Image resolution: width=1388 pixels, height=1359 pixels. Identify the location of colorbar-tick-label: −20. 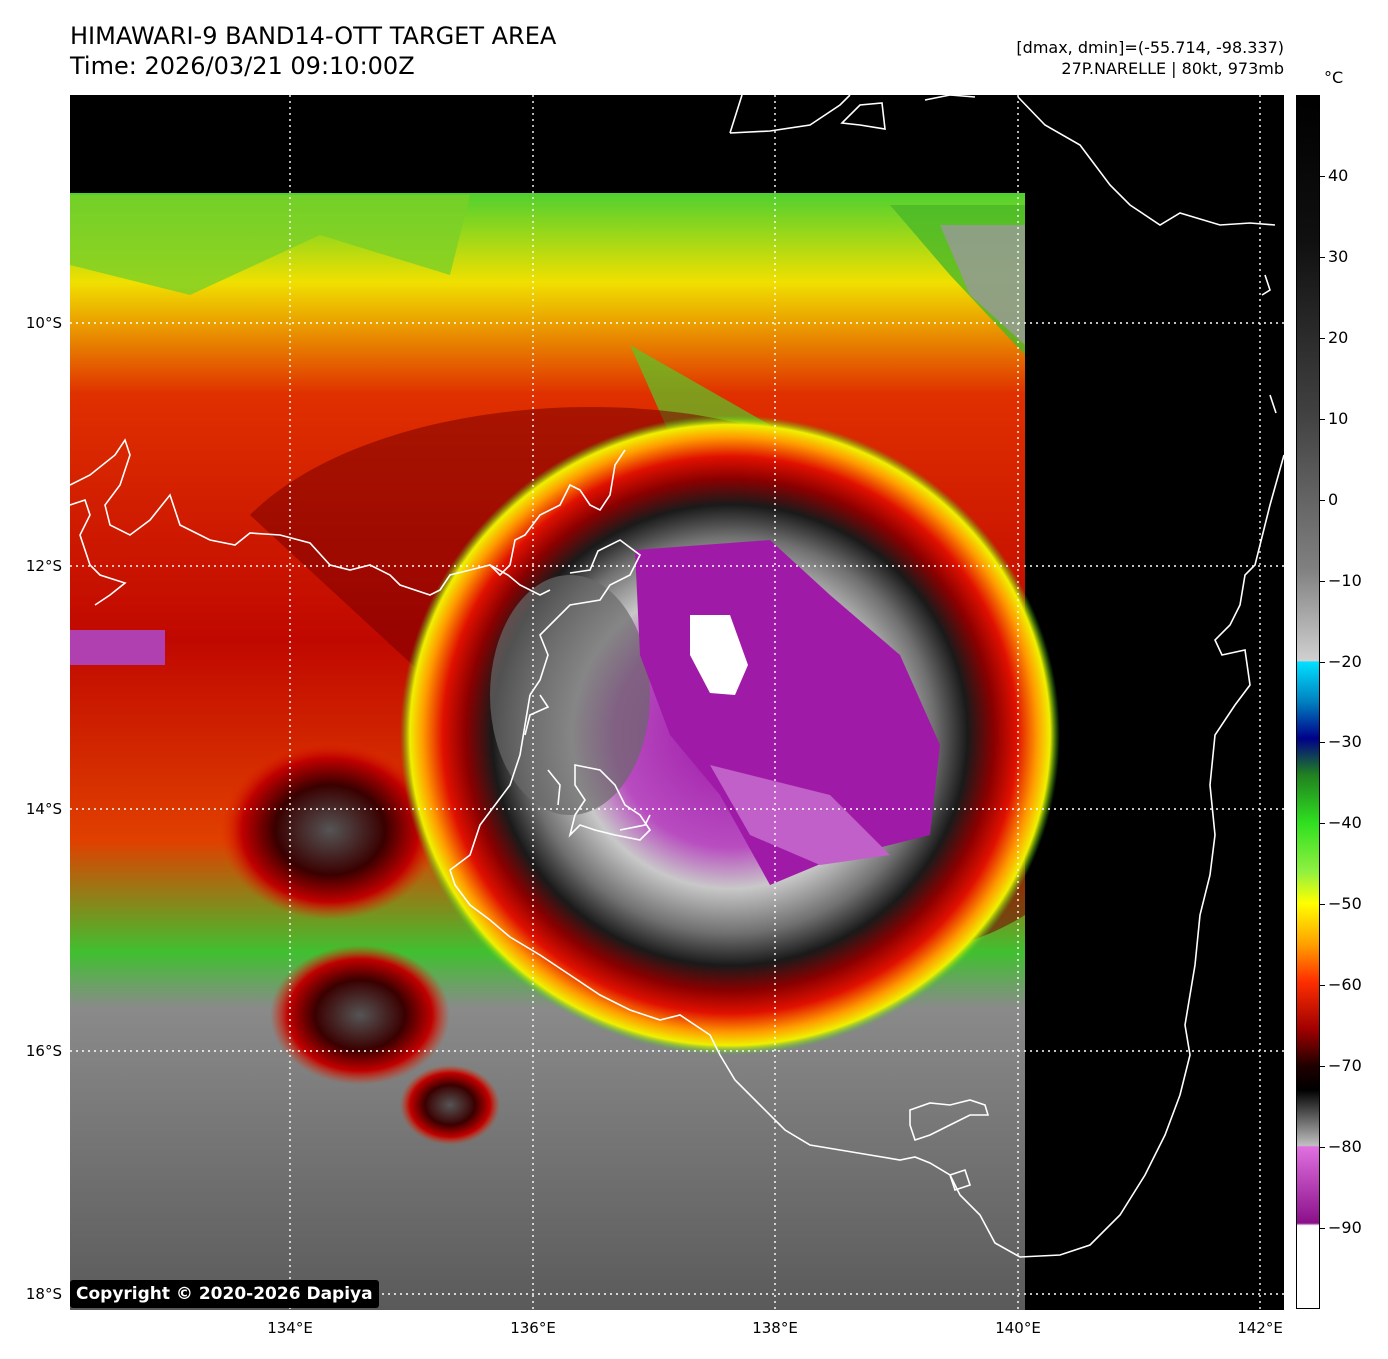
(1345, 661).